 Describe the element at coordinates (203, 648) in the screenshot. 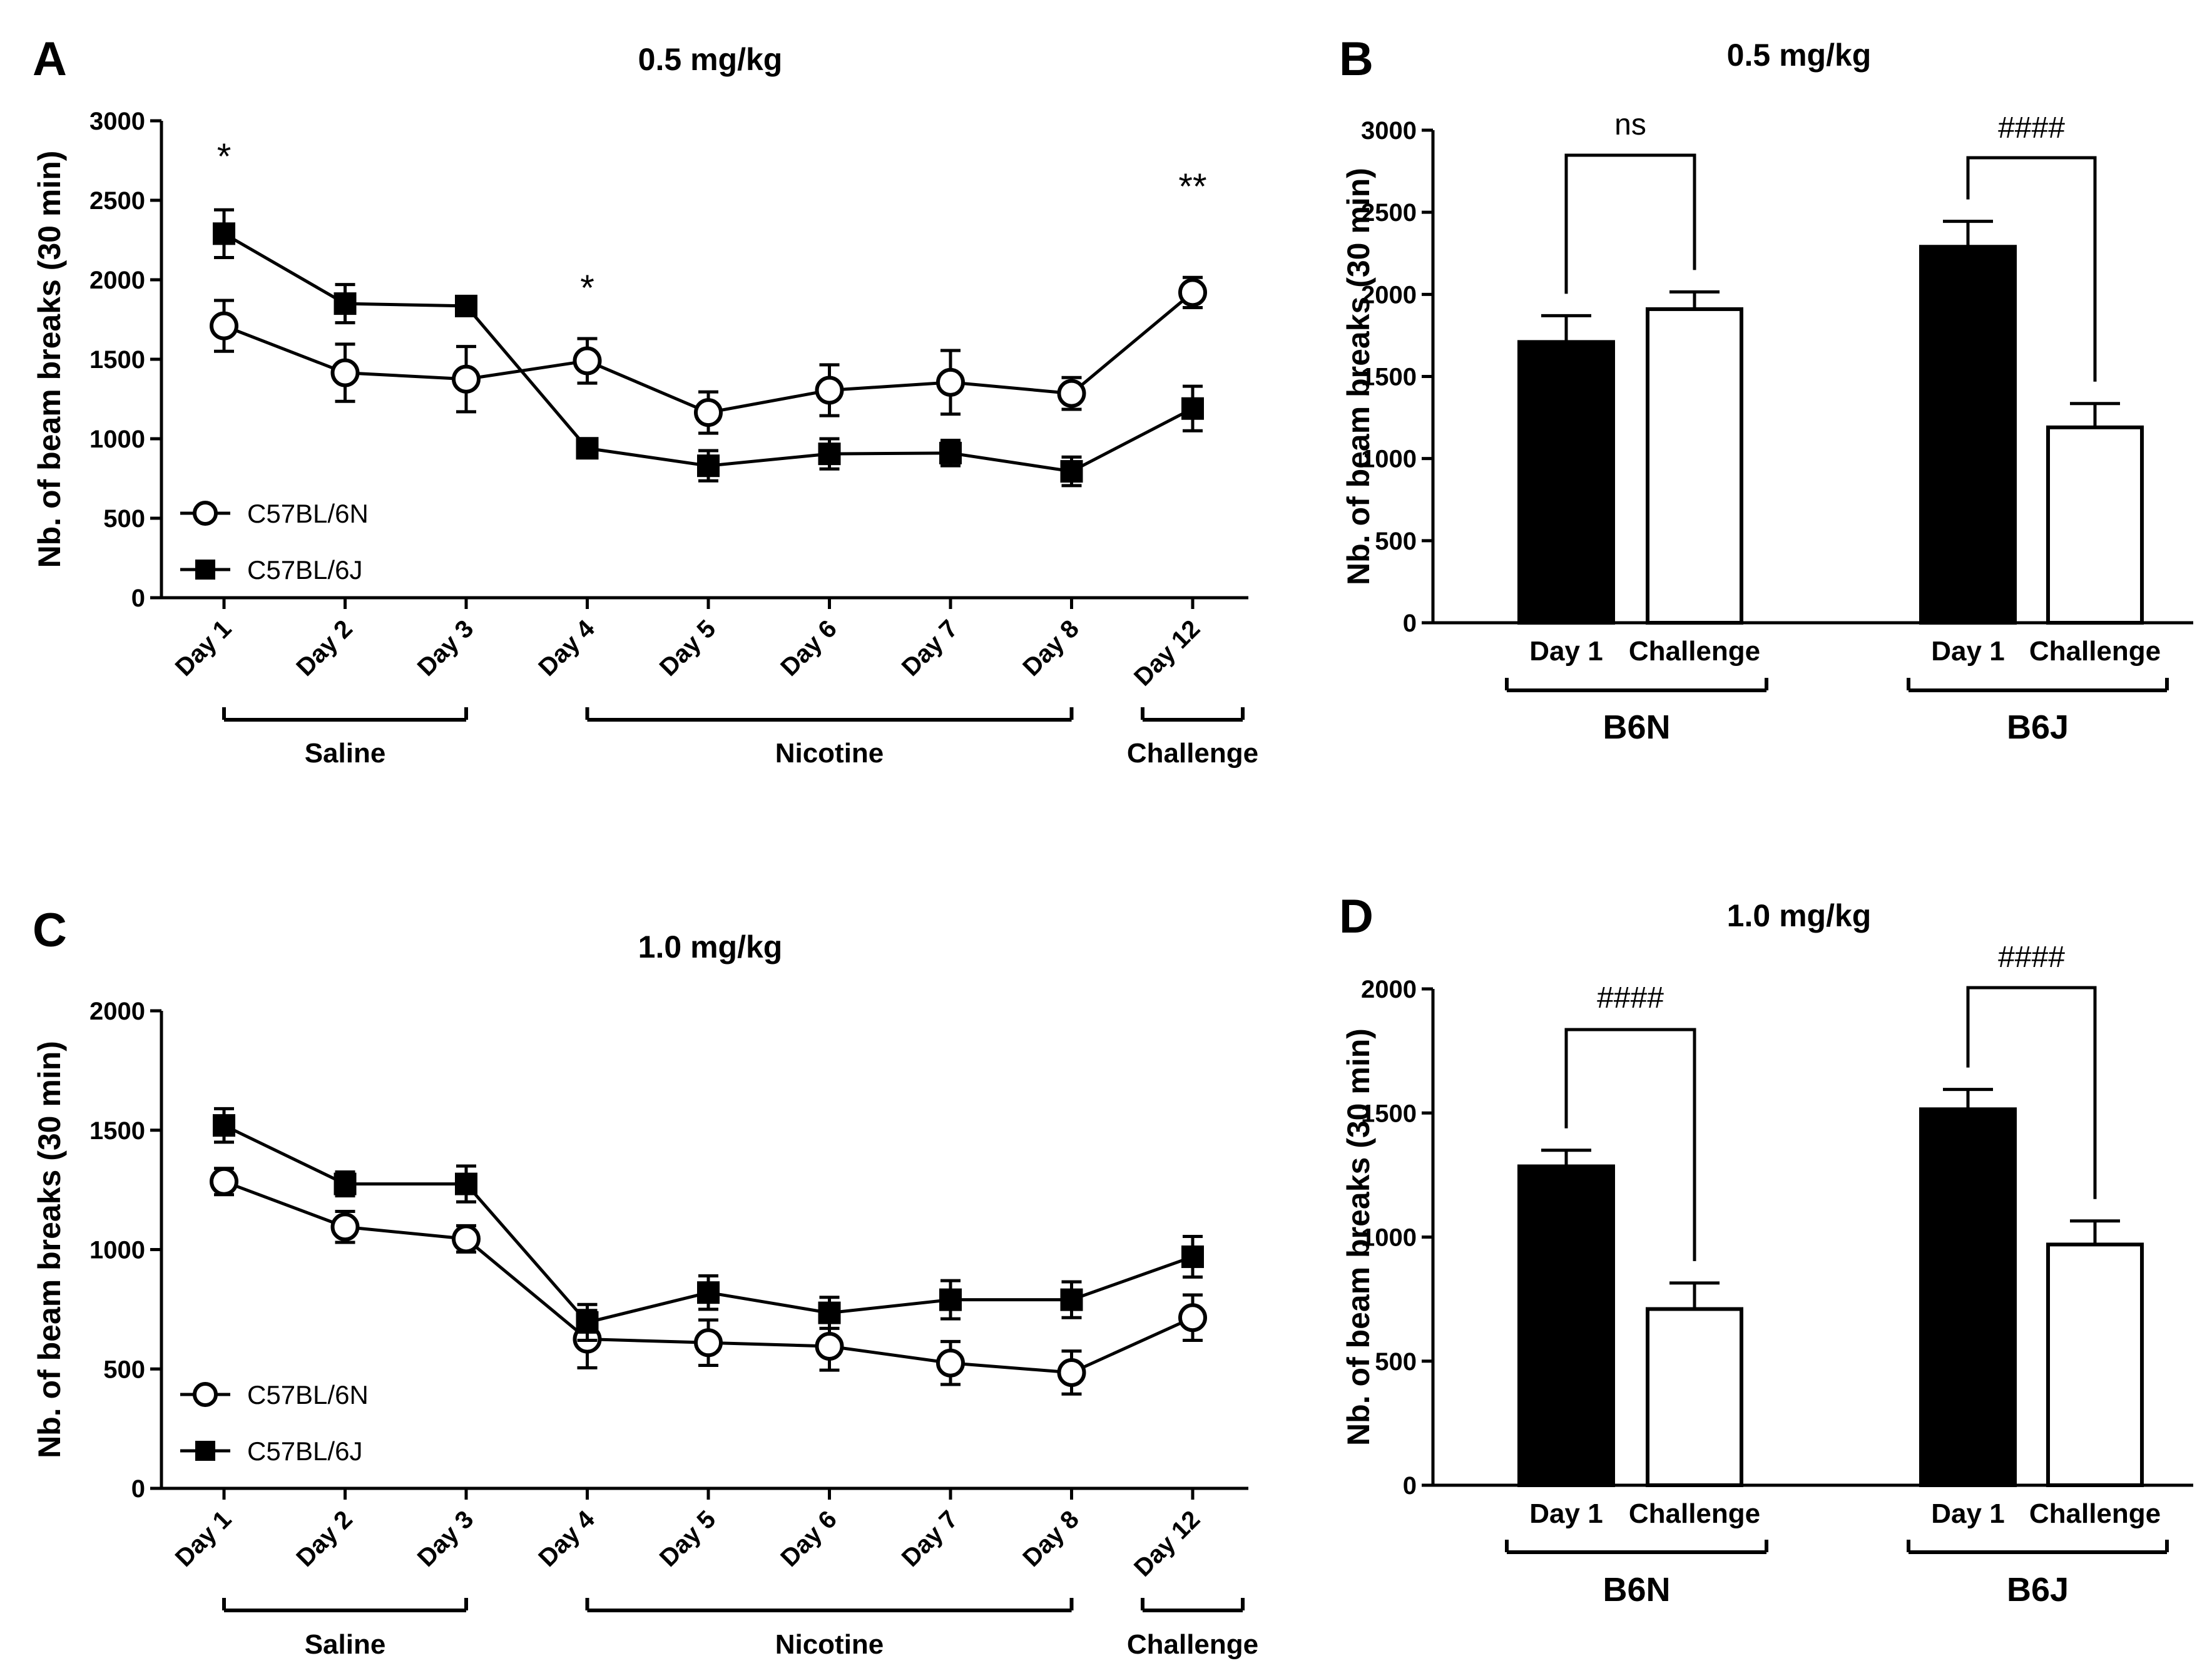

I see `x-tick-label: Day 1` at that location.